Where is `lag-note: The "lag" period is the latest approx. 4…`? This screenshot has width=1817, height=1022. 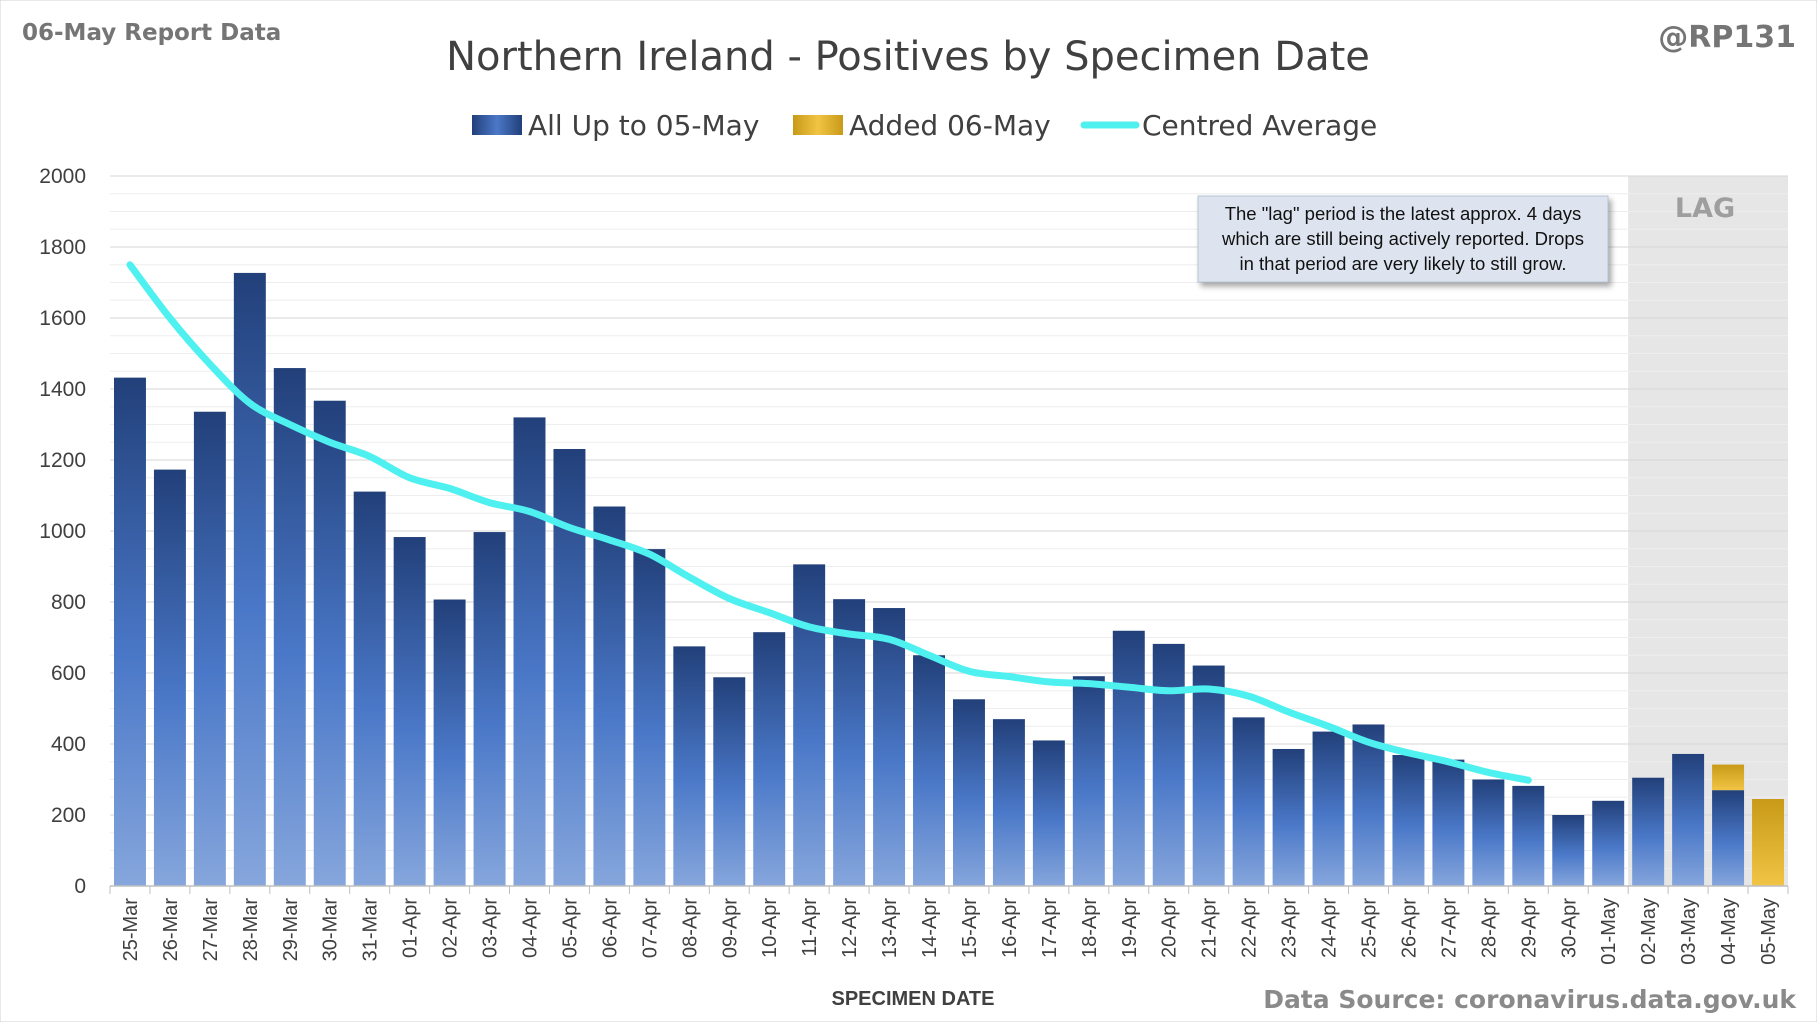
lag-note: The "lag" period is the latest approx. 4… is located at coordinates (1403, 239).